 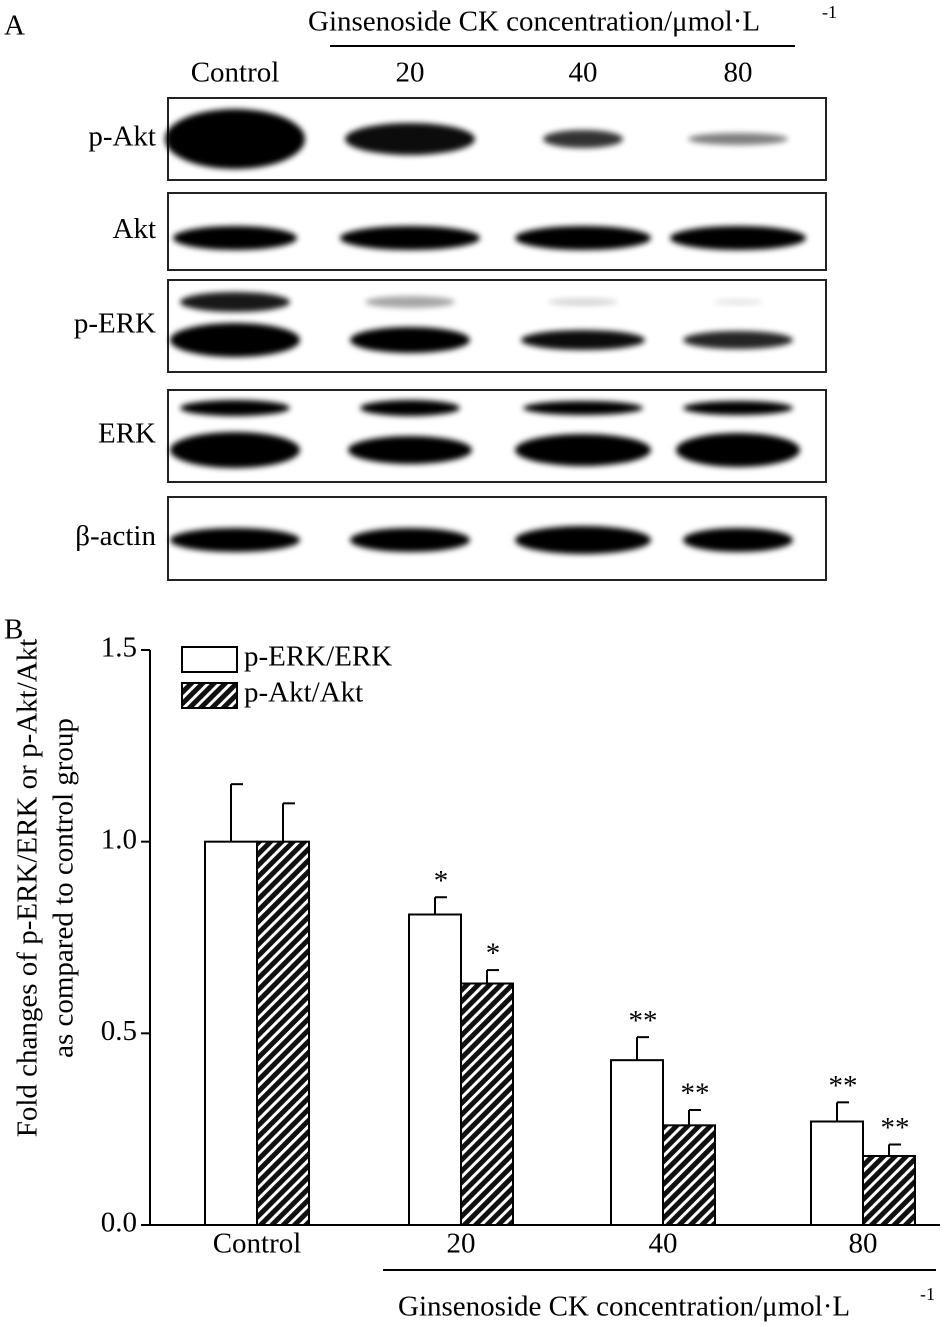 I want to click on lane-label: 20, so click(x=410, y=73).